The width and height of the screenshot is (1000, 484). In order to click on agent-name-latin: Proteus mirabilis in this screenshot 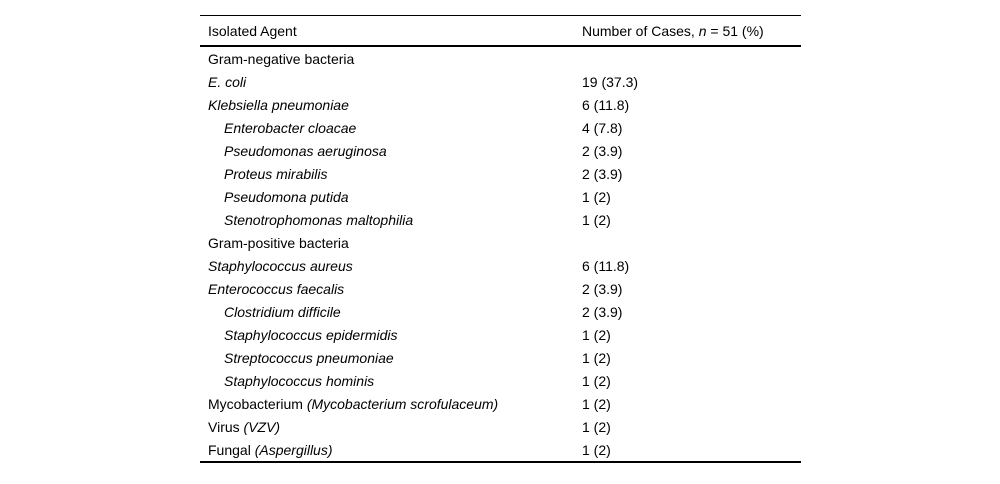, I will do `click(276, 173)`.